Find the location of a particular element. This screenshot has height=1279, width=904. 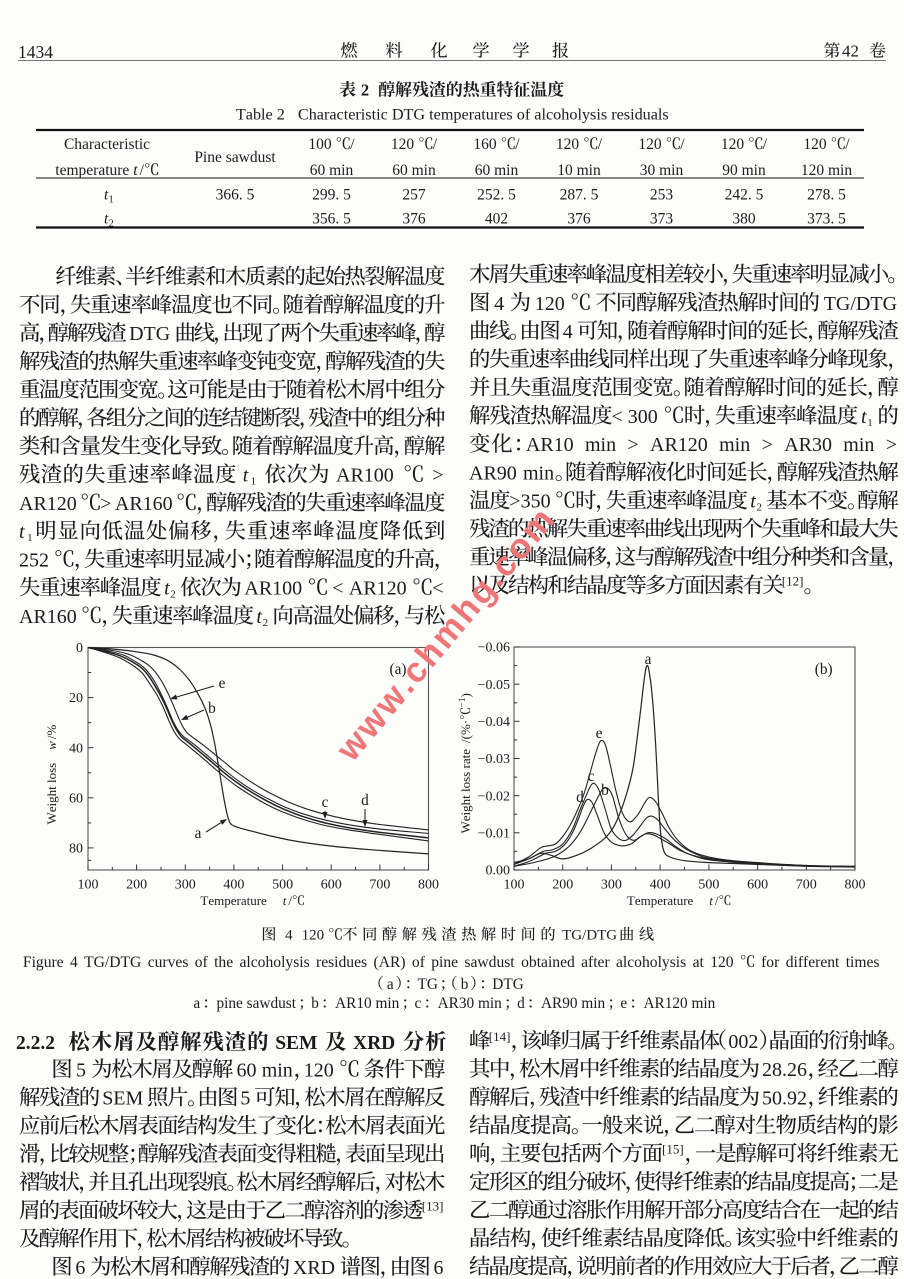

svg-text: 100 is located at coordinates (514, 885).